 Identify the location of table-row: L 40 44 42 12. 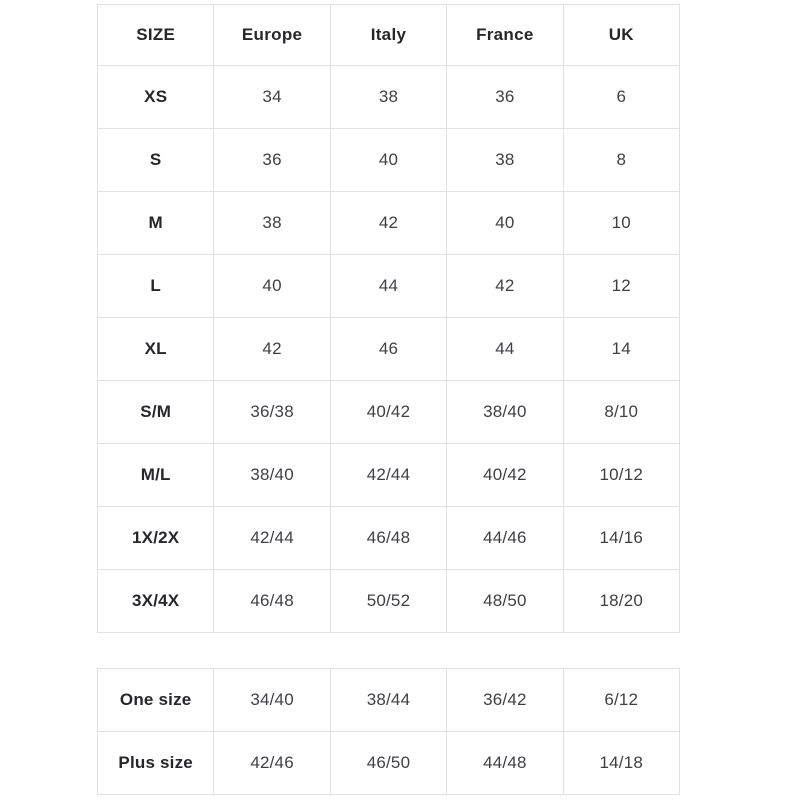
(388, 286).